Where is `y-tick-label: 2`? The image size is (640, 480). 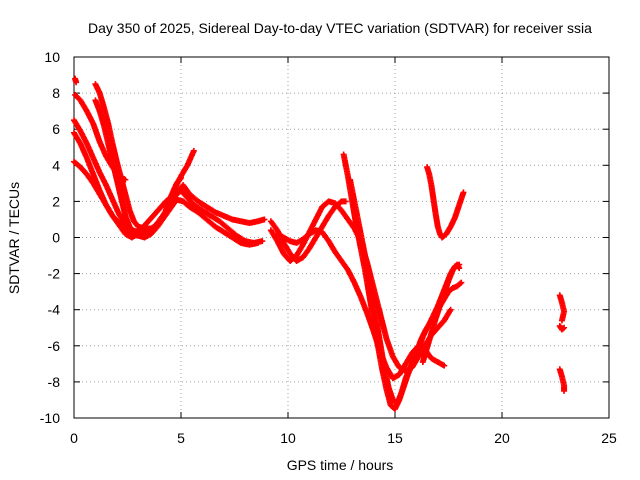
y-tick-label: 2 is located at coordinates (56, 201).